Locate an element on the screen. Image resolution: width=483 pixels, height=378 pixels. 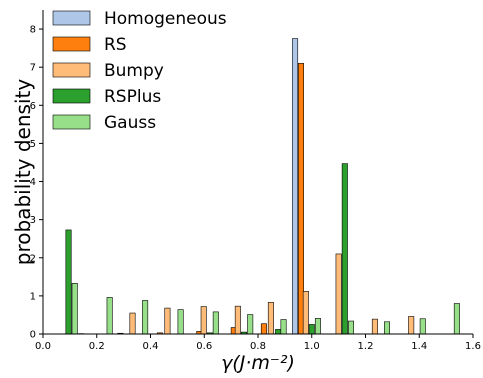
legend-label-bumpy: Bumpy is located at coordinates (134, 71).